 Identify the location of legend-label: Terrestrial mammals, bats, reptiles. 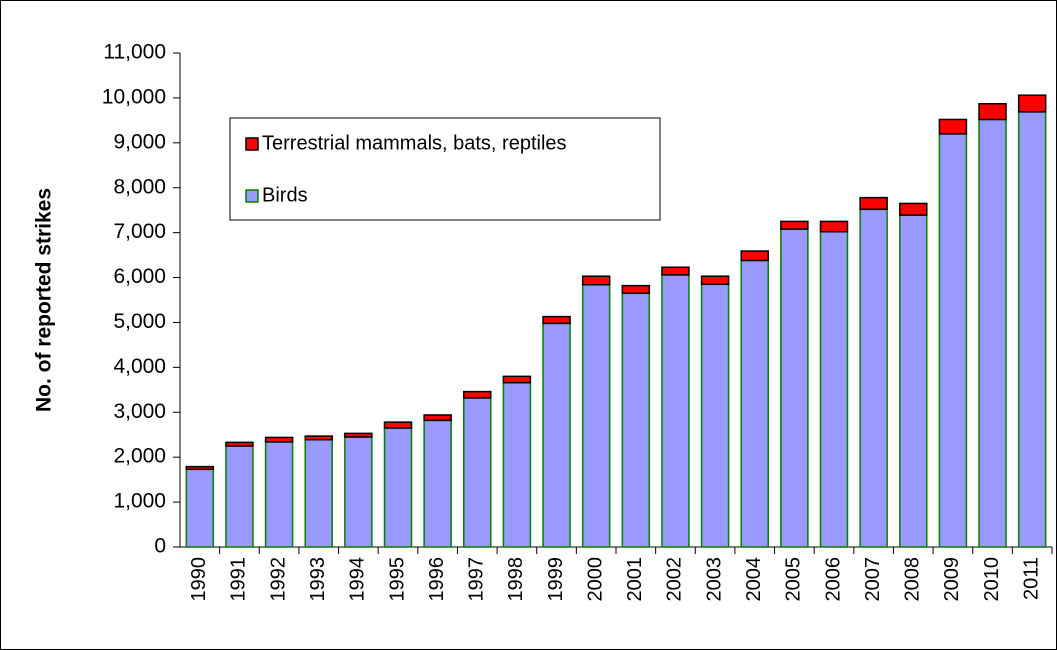
(414, 143).